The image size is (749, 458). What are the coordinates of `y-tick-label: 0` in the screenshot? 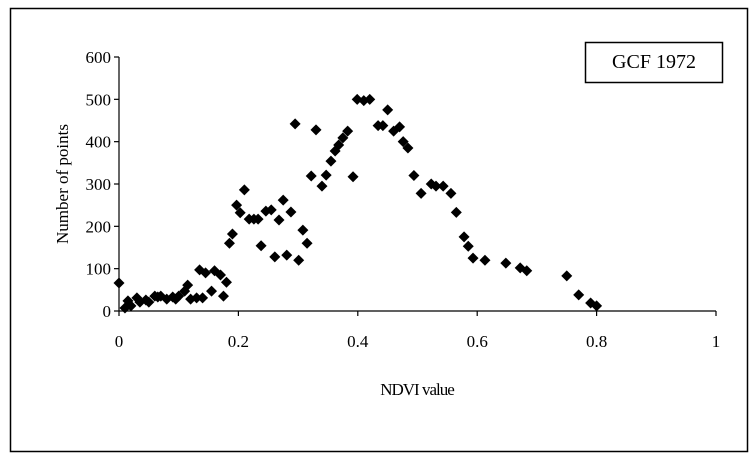 It's located at (107, 311).